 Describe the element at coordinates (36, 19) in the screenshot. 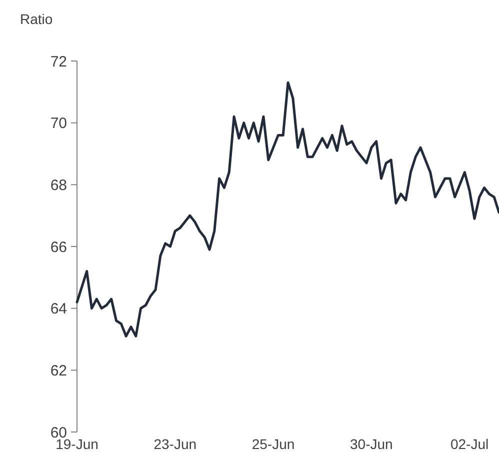

I see `y-axis-title: Ratio` at that location.